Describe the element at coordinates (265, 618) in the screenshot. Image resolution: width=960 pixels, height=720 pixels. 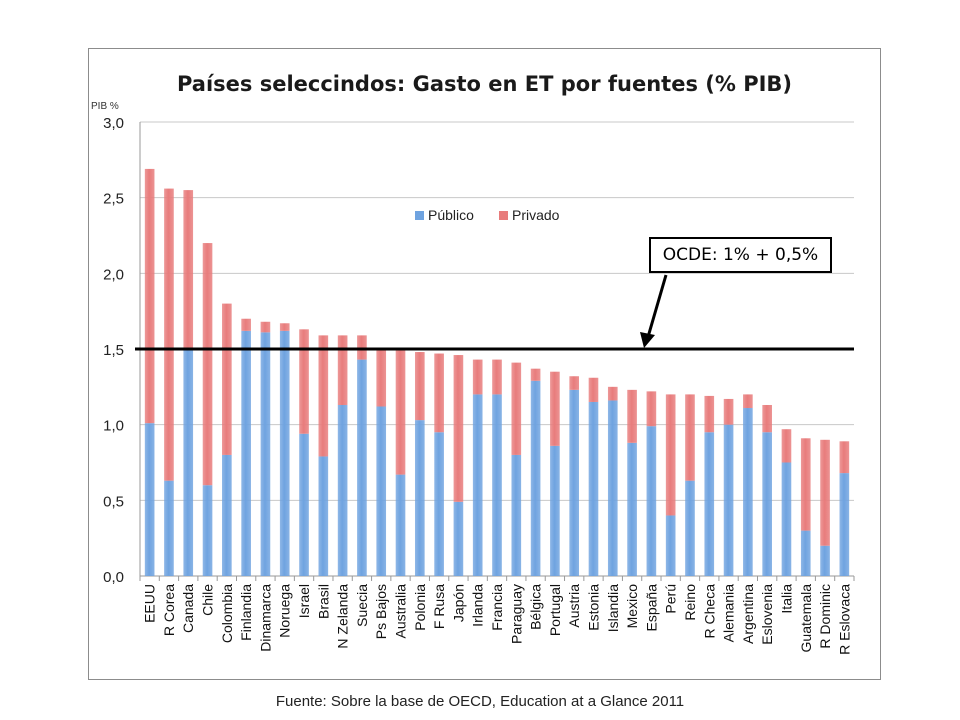
I see `x-tick-label: Dinamarca` at that location.